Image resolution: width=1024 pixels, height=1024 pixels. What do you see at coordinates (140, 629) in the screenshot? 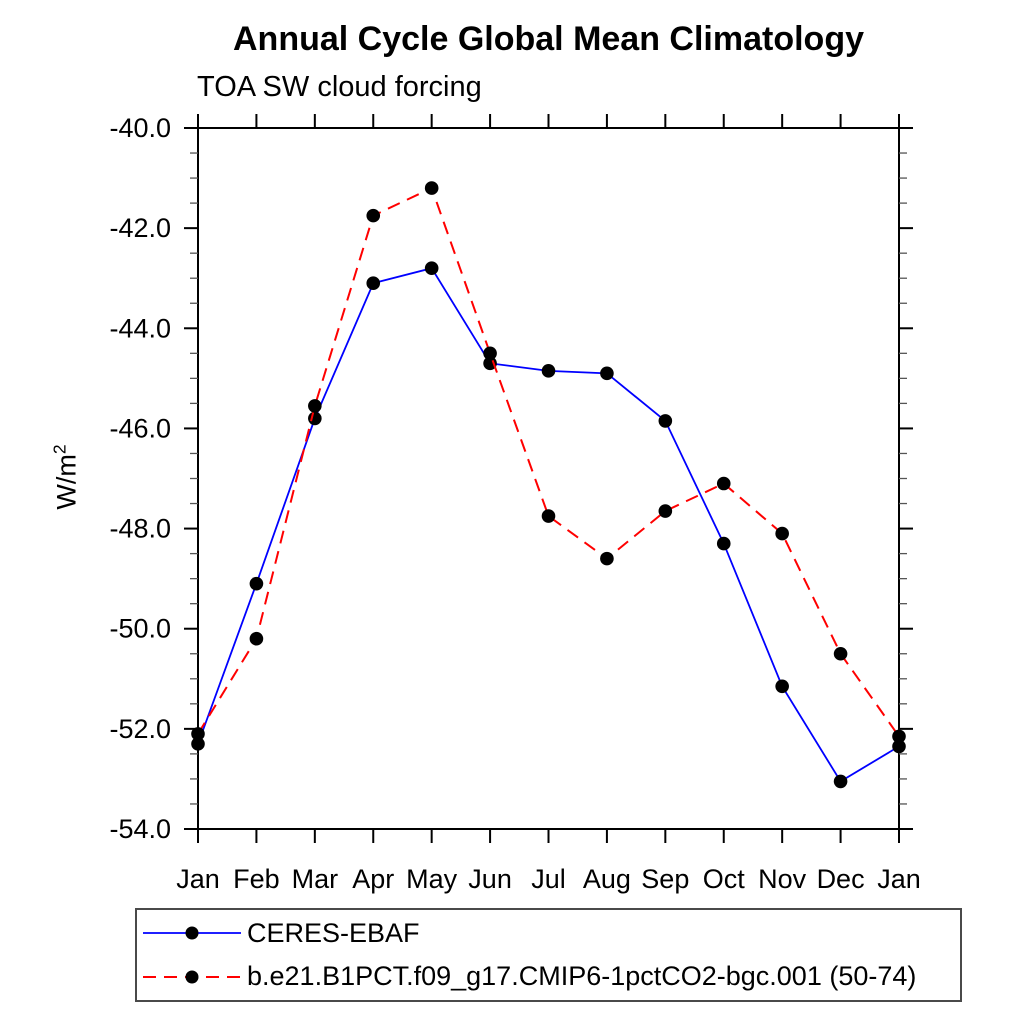
I see `y-tick-label: -50.0` at bounding box center [140, 629].